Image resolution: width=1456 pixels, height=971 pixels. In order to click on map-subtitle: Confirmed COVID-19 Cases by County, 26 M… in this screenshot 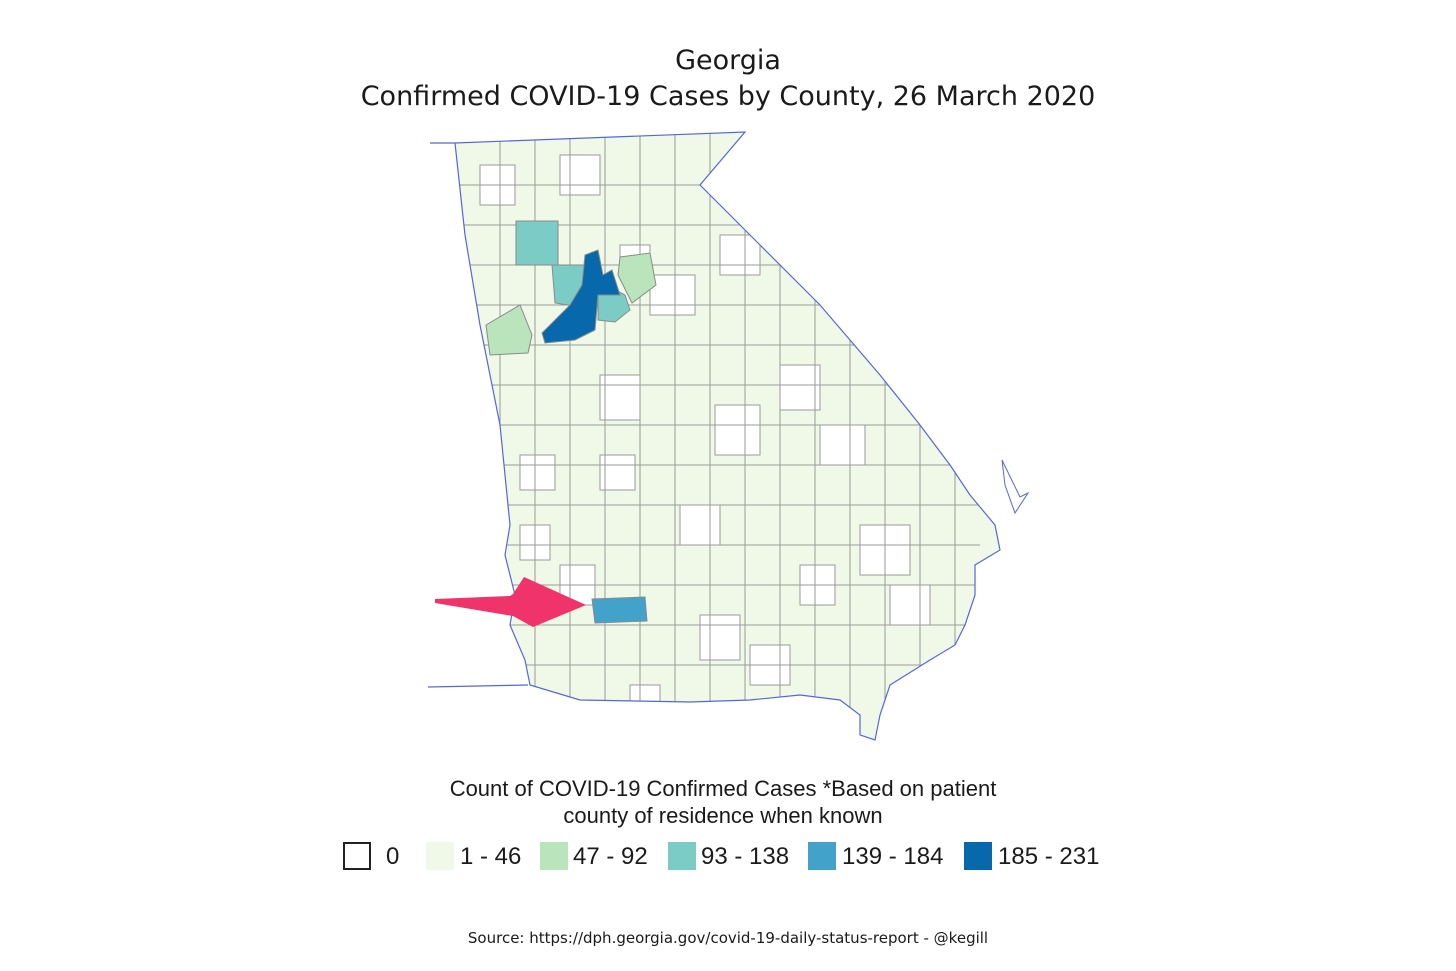, I will do `click(728, 96)`.